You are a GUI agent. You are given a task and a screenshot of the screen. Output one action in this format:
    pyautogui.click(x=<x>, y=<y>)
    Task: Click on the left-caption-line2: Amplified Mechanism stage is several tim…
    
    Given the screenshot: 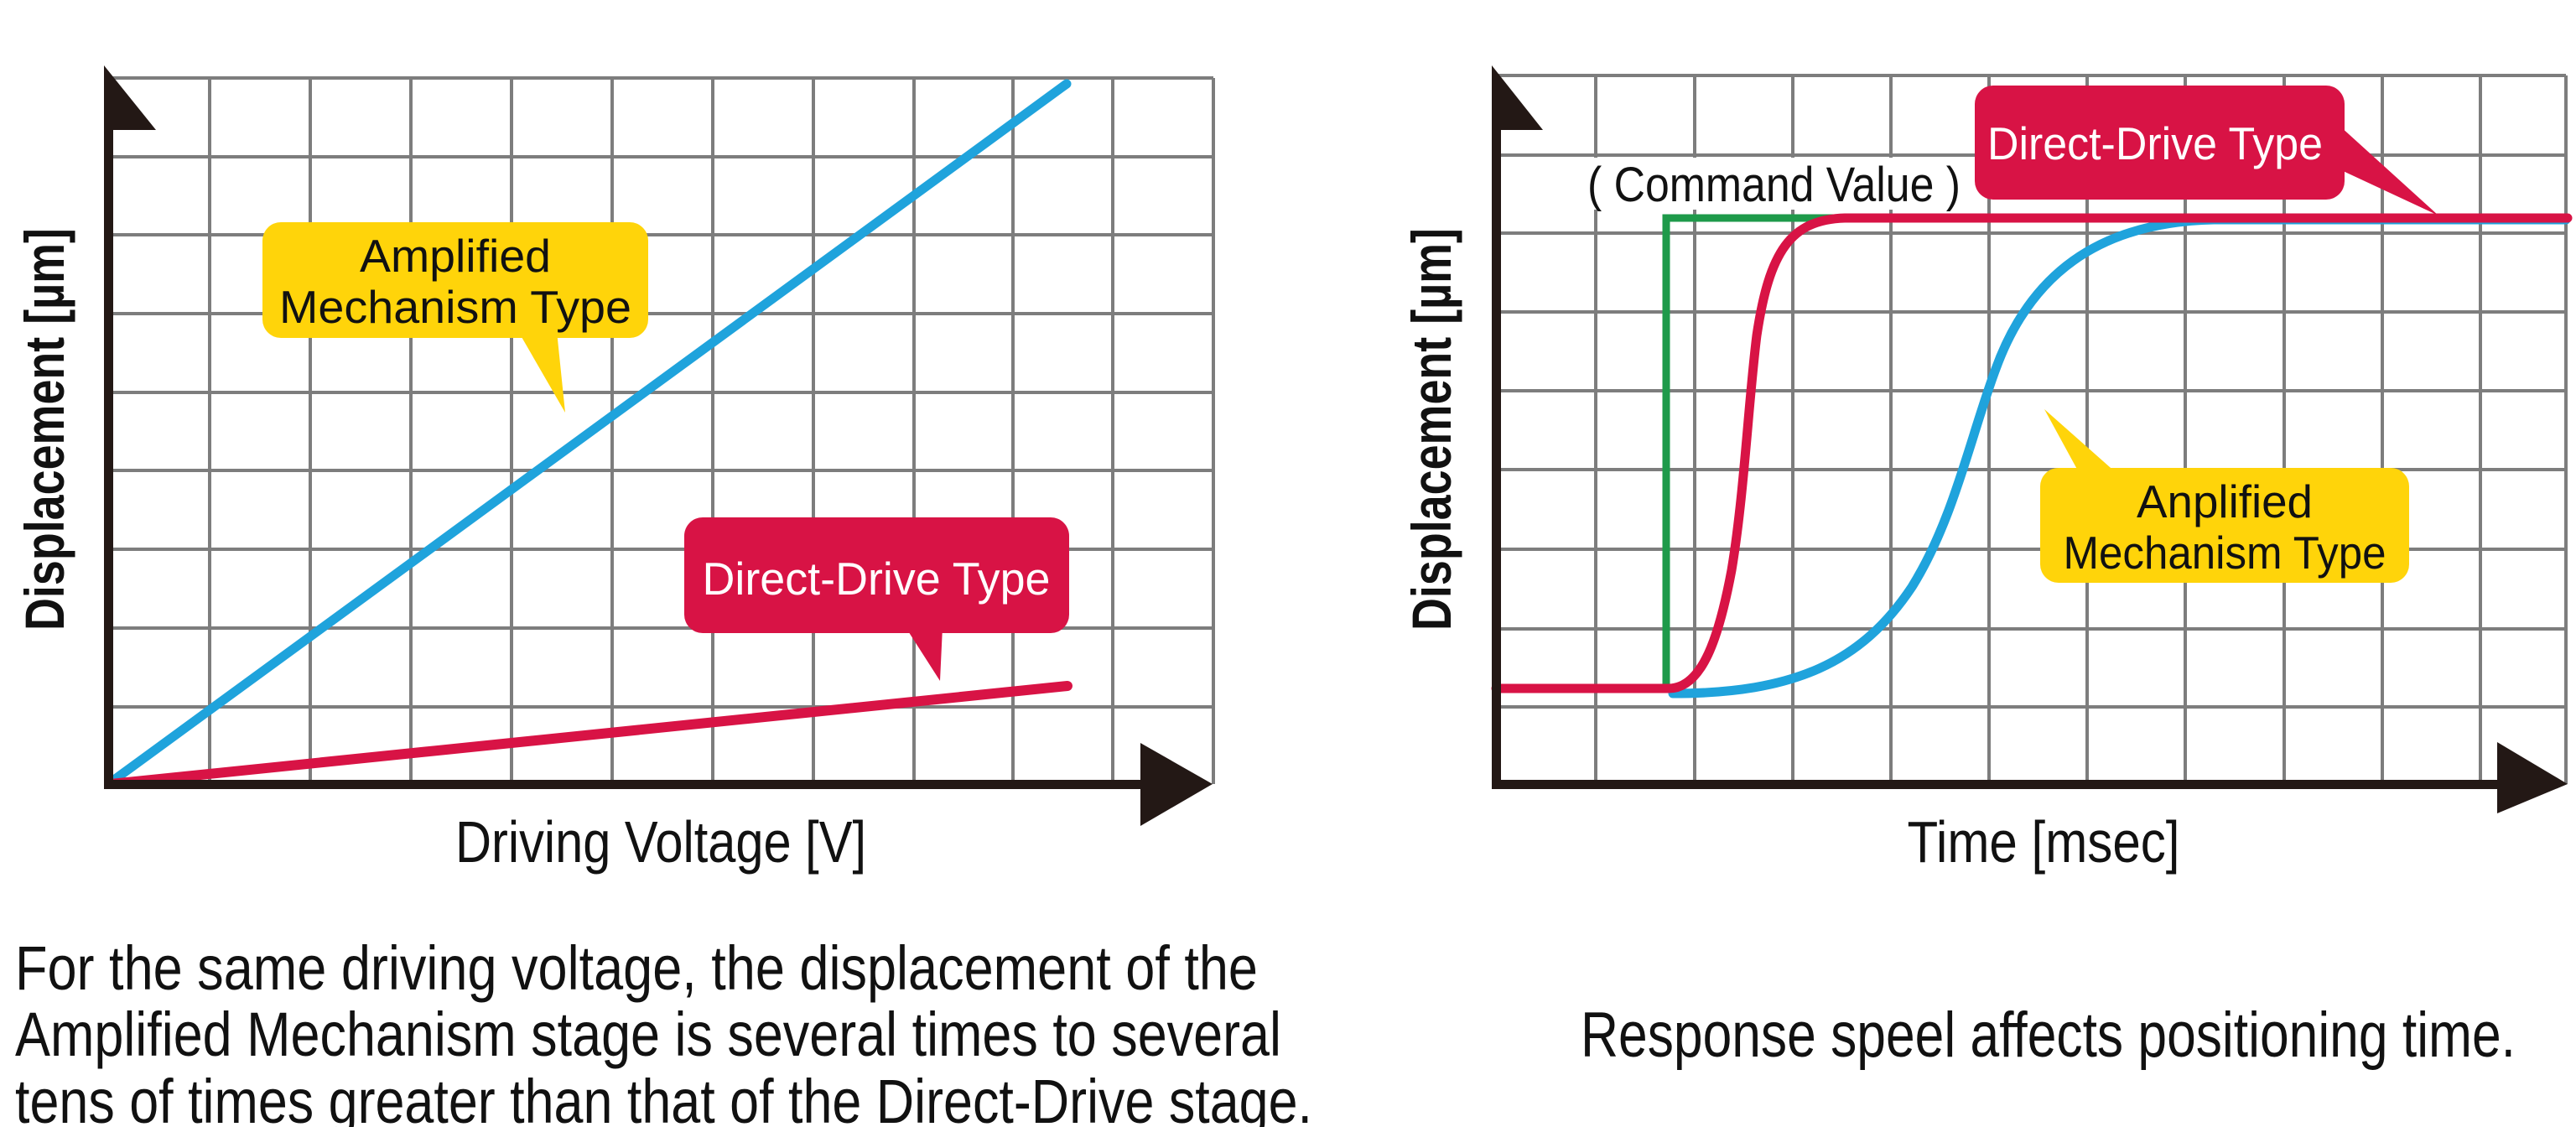 What is the action you would take?
    pyautogui.click(x=648, y=1034)
    